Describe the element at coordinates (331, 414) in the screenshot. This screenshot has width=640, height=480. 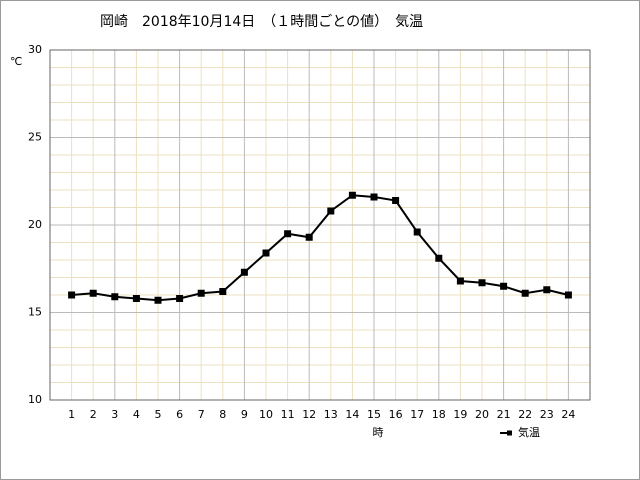
I see `x-tick-label: 13` at that location.